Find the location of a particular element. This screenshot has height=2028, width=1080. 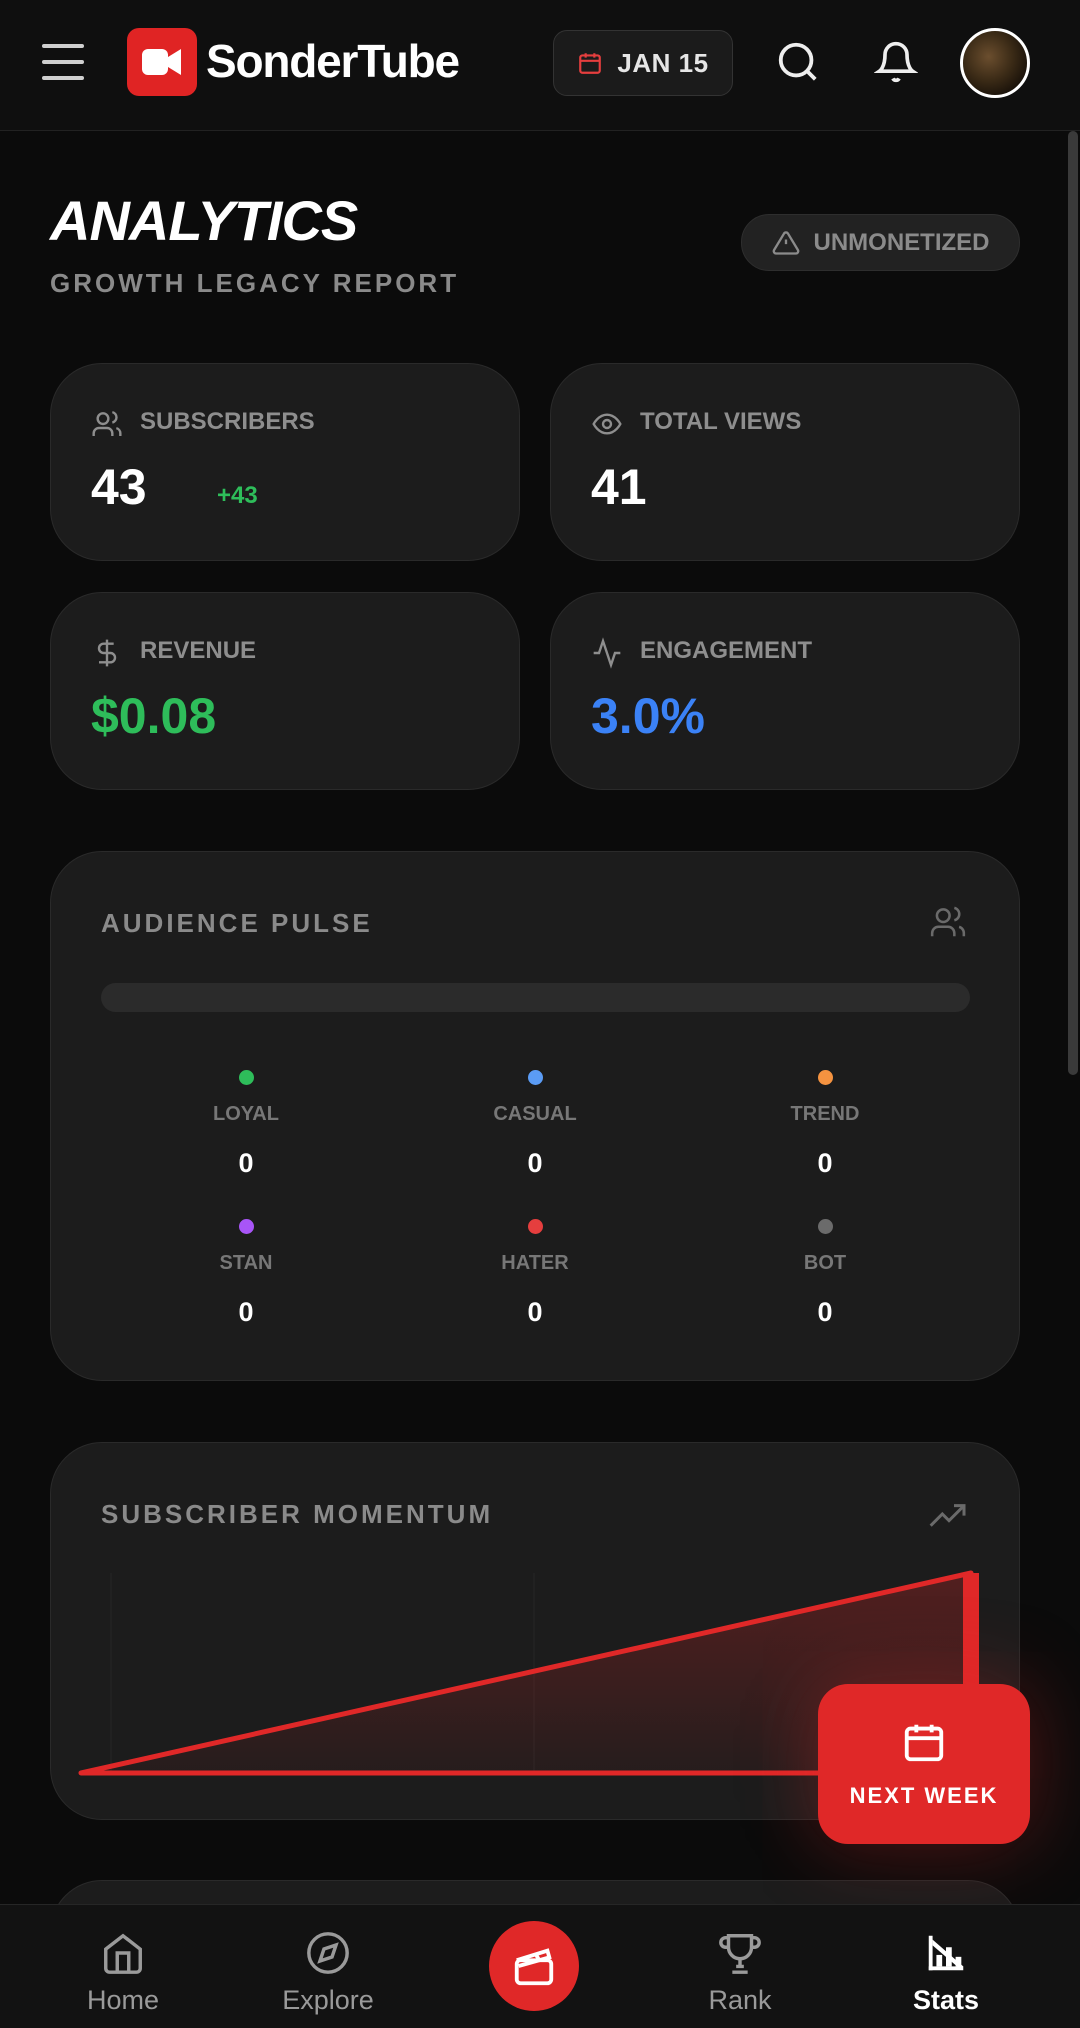

segment-stan: STAN 0 is located at coordinates (246, 1273).